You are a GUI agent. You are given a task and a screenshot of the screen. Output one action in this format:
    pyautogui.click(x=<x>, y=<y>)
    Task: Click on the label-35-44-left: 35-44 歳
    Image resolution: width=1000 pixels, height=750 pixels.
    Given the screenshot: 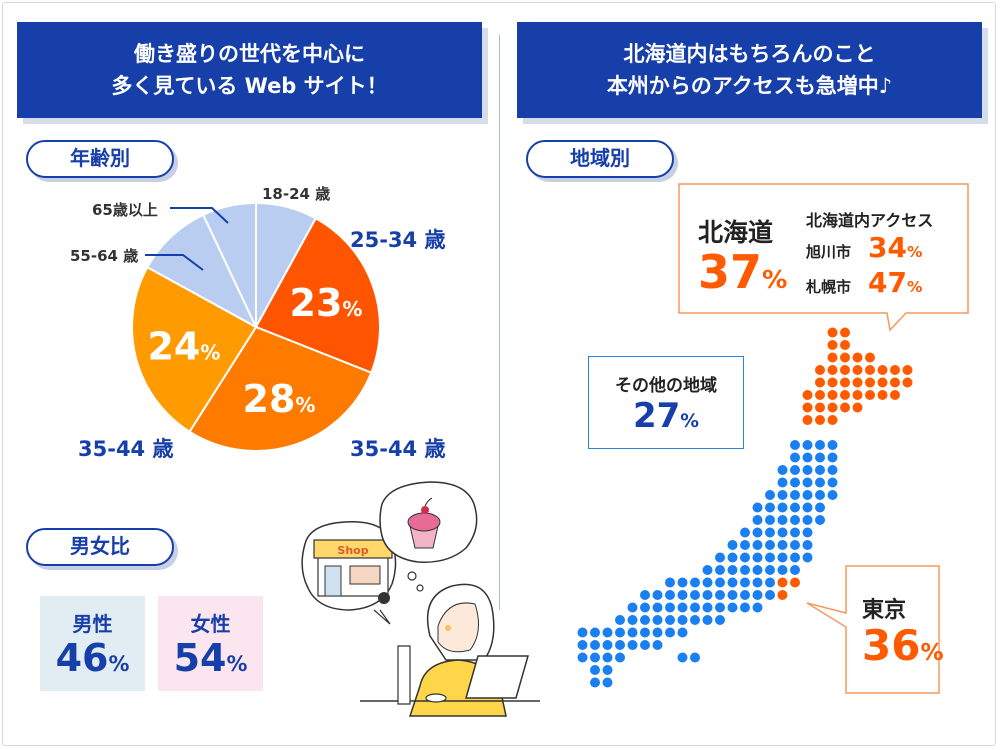 What is the action you would take?
    pyautogui.click(x=126, y=449)
    